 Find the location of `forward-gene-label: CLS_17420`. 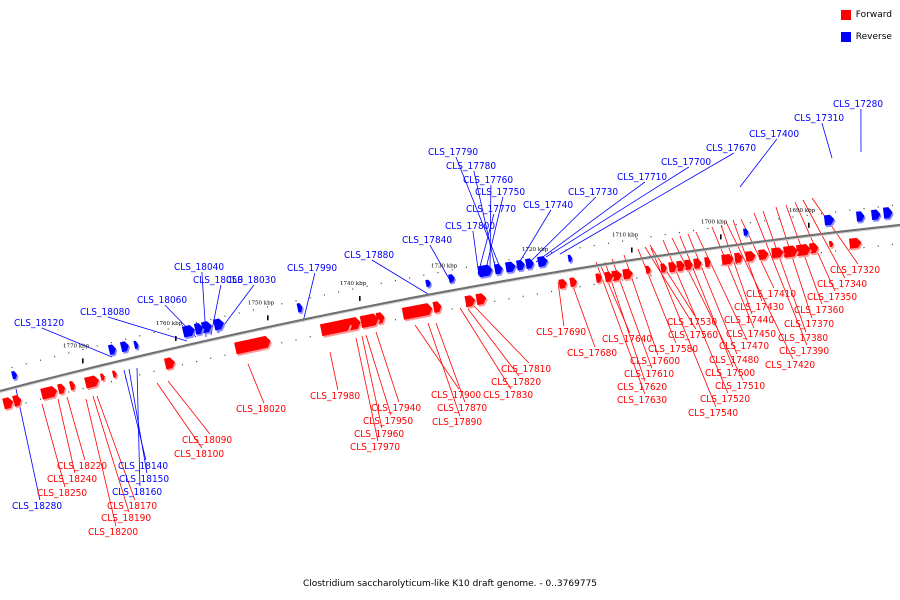

forward-gene-label: CLS_17420 is located at coordinates (790, 365).